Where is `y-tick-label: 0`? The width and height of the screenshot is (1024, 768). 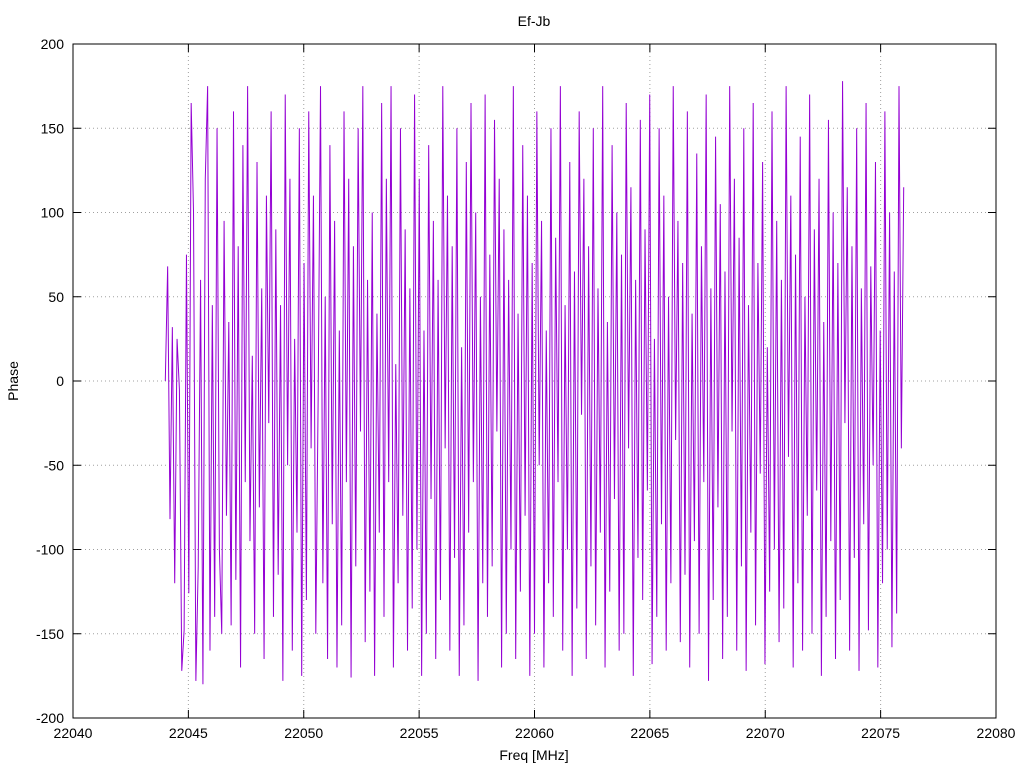
y-tick-label: 0 is located at coordinates (60, 381).